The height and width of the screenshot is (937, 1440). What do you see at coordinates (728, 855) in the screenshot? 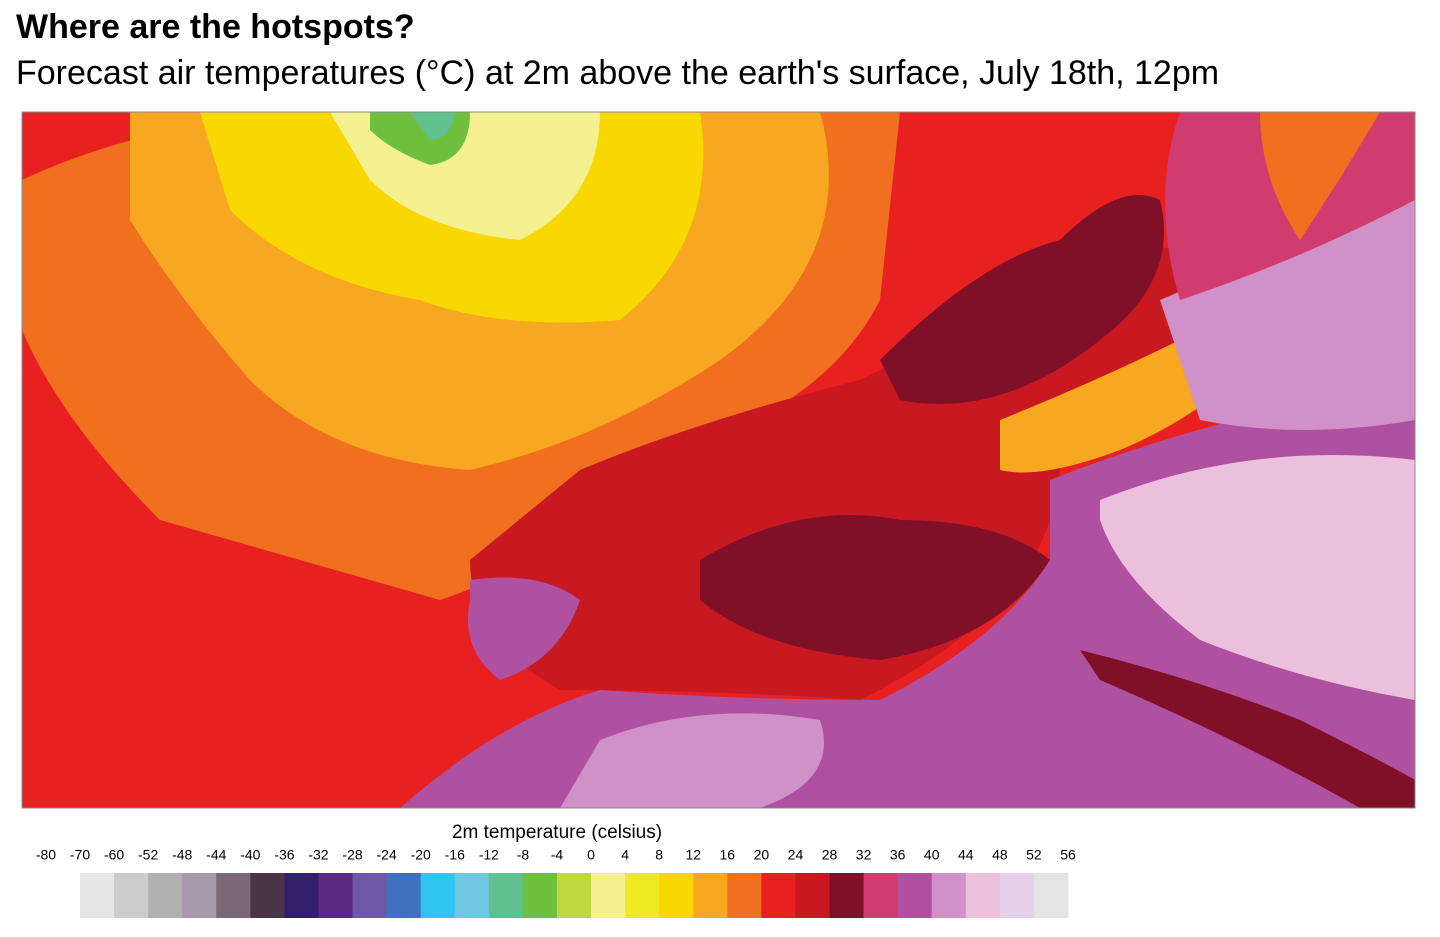
I see `legend-tick-label: 16` at bounding box center [728, 855].